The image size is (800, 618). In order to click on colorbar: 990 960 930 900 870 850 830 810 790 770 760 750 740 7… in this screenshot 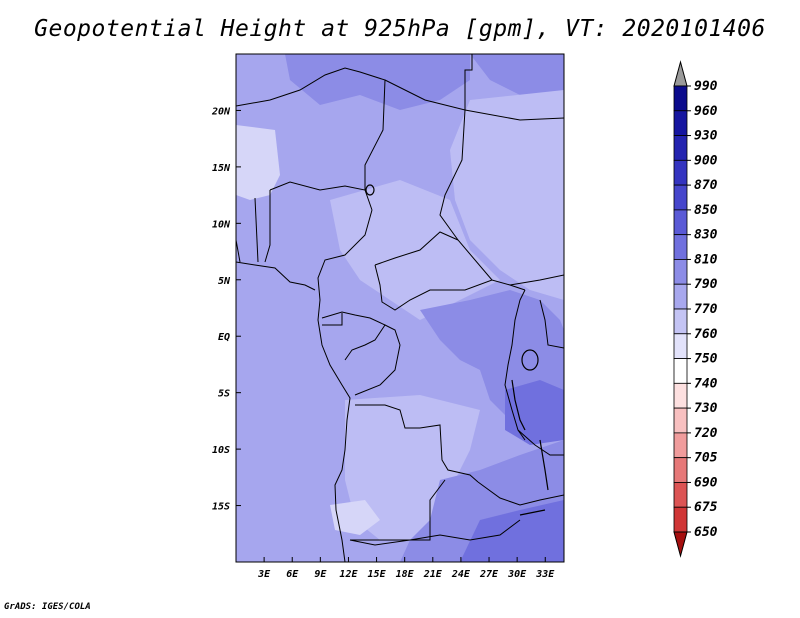, I will do `click(695, 309)`.